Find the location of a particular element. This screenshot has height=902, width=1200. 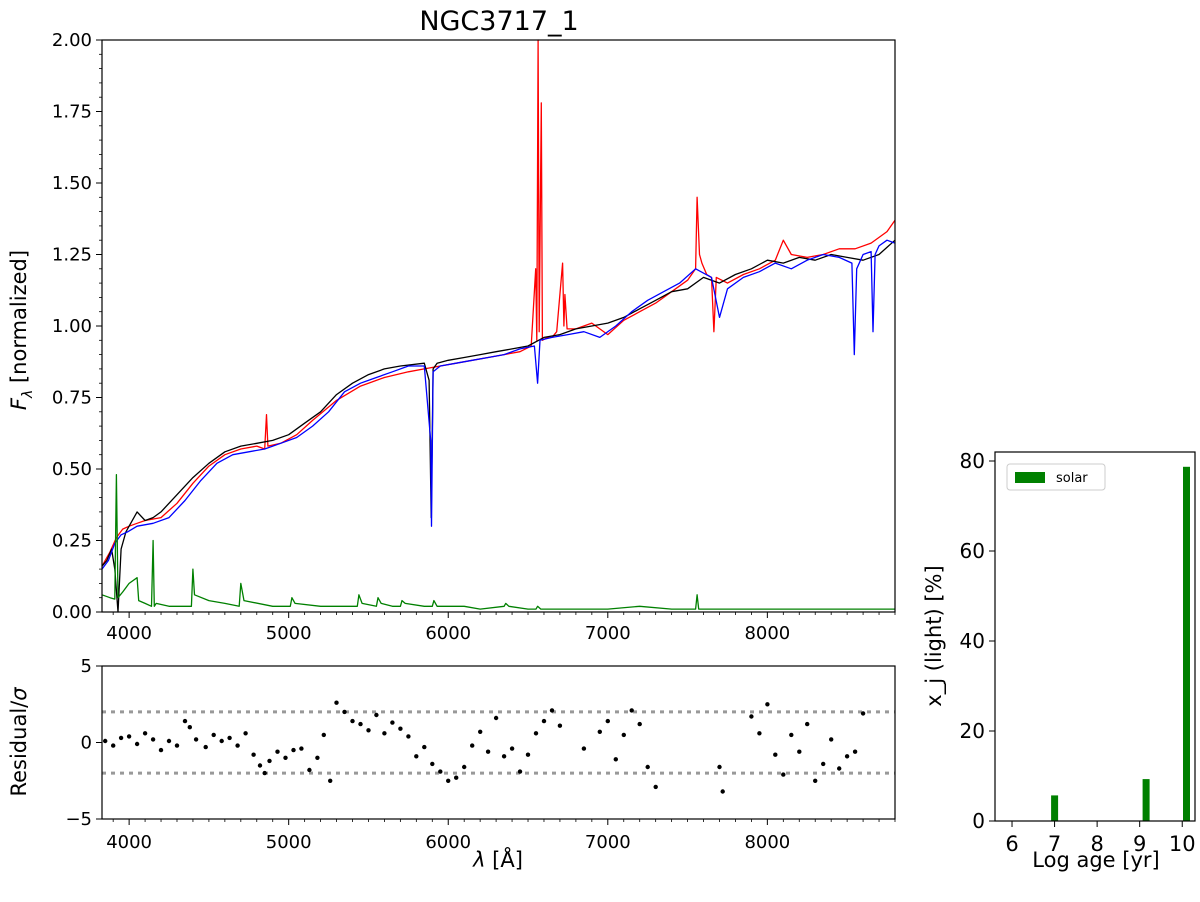

residual-y-tick-label: 0 is located at coordinates (86, 743).